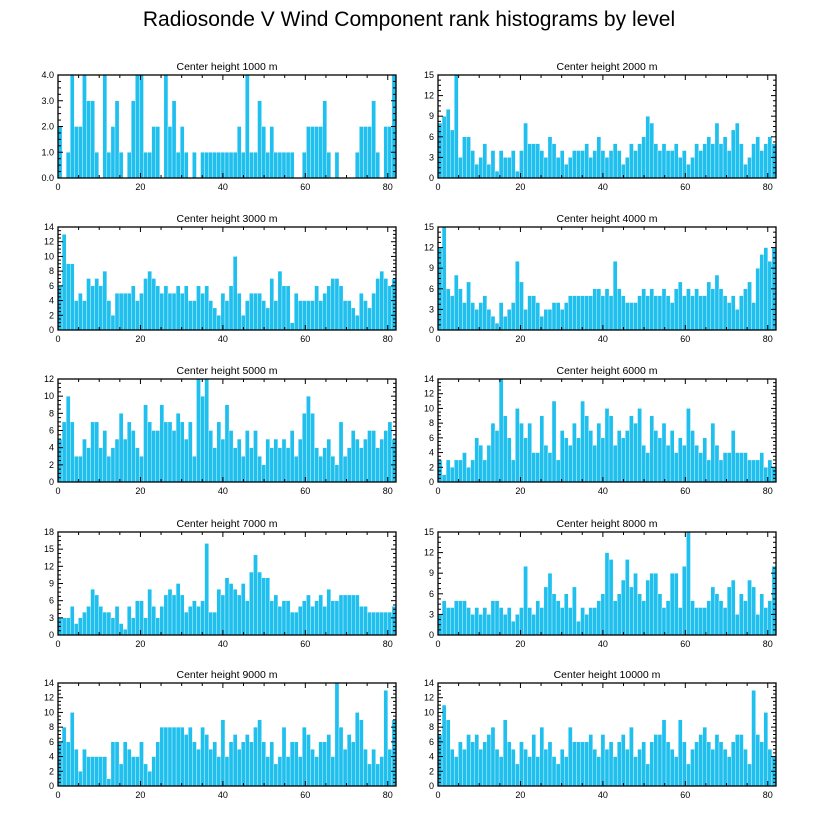 The height and width of the screenshot is (824, 818). I want to click on x-tick-label: 80, so click(768, 339).